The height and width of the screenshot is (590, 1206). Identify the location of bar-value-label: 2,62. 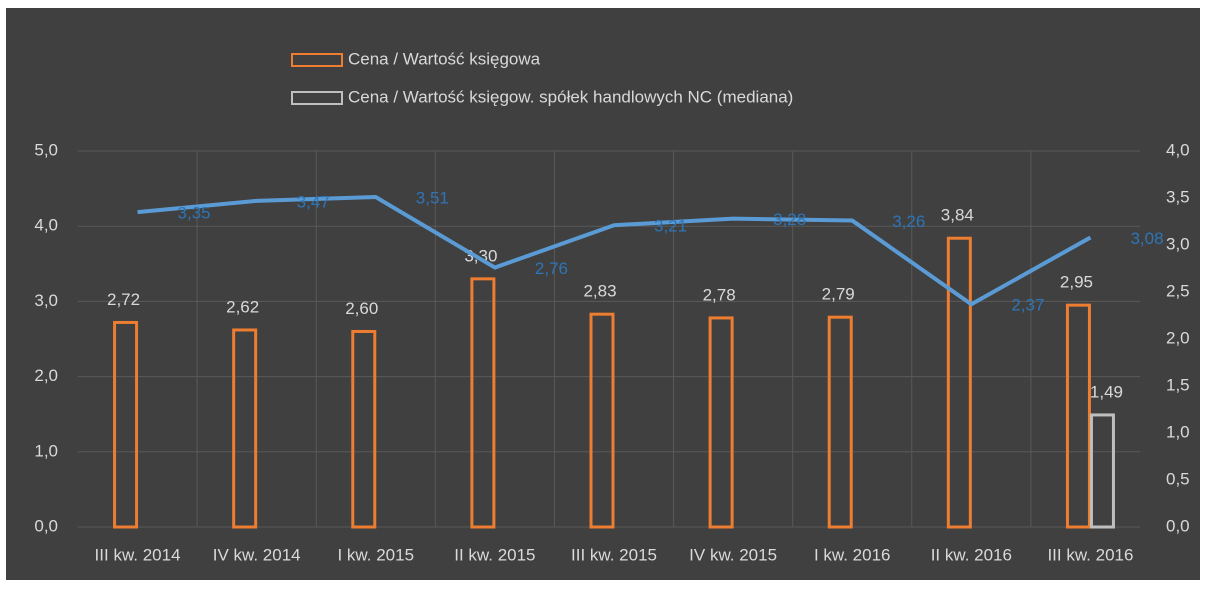
(242, 306).